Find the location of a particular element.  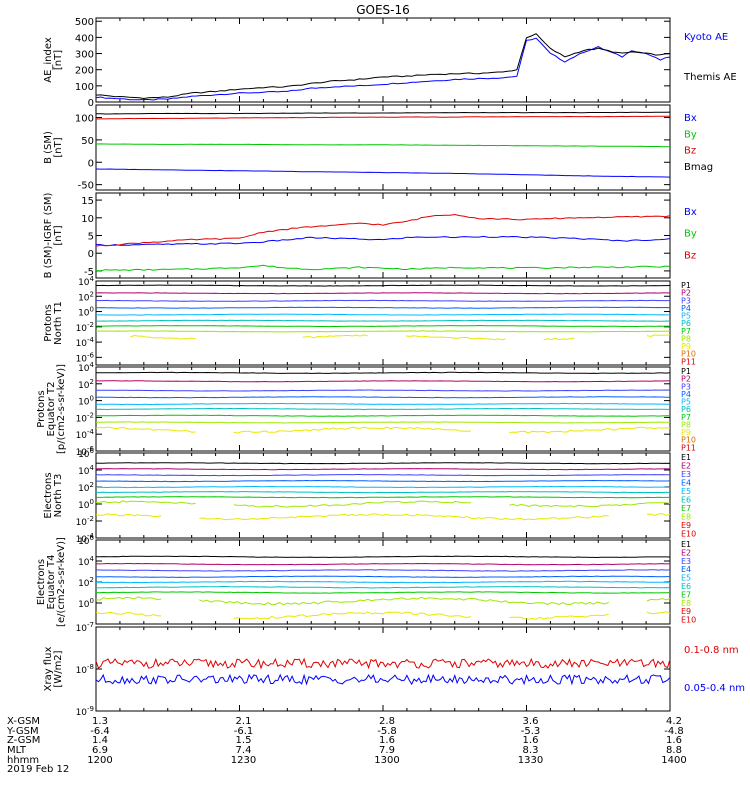

panel-bsm: B (SM) [nT] 100 50 0 -50 Bx By Bz Bmag is located at coordinates (378, 148).